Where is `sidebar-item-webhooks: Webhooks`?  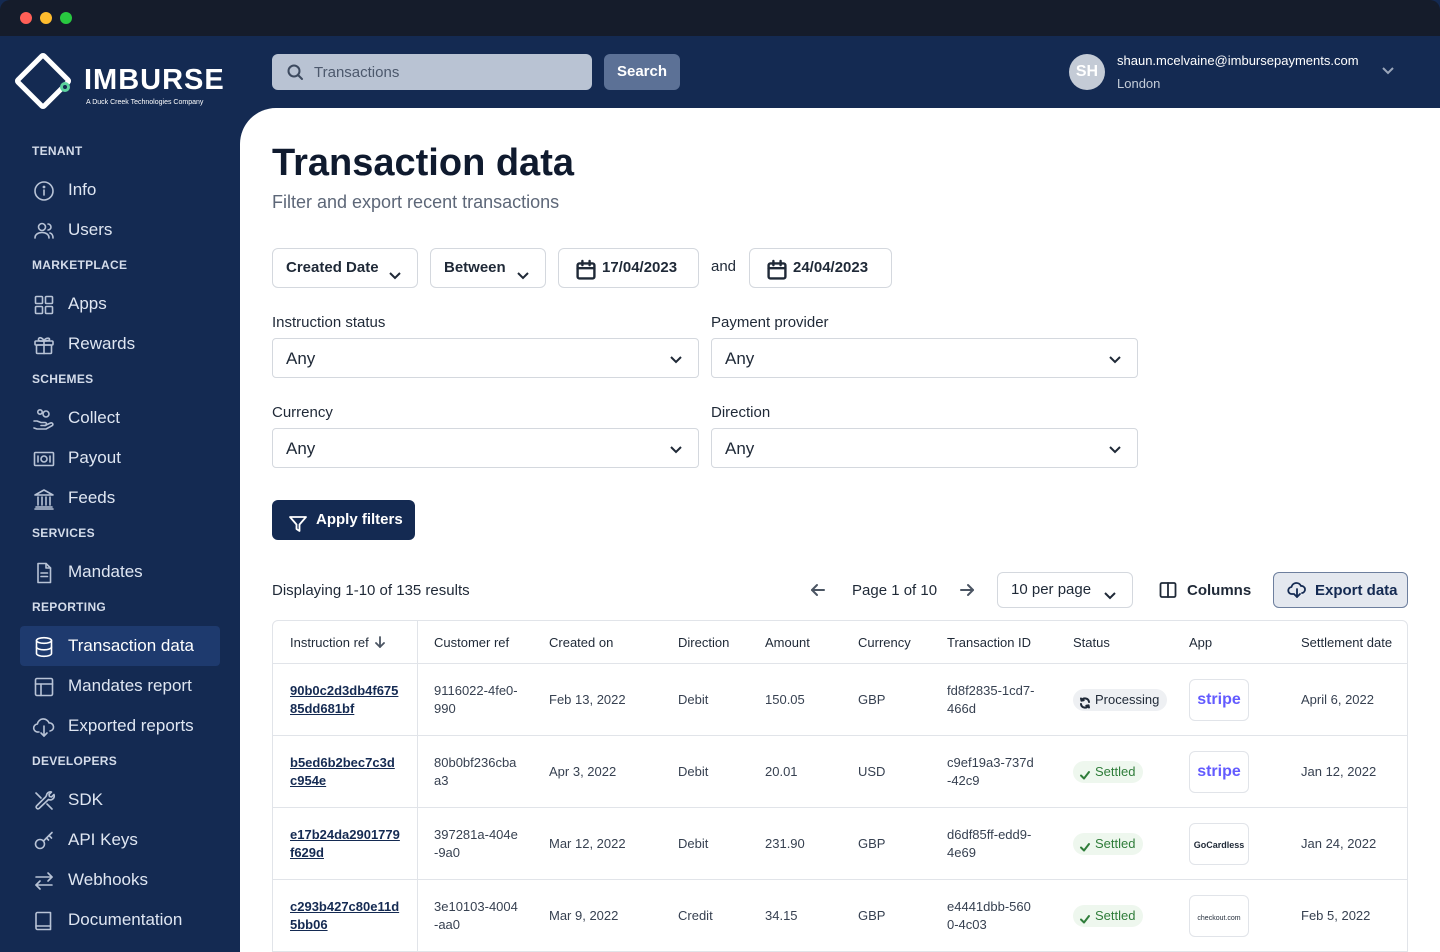 sidebar-item-webhooks: Webhooks is located at coordinates (120, 880).